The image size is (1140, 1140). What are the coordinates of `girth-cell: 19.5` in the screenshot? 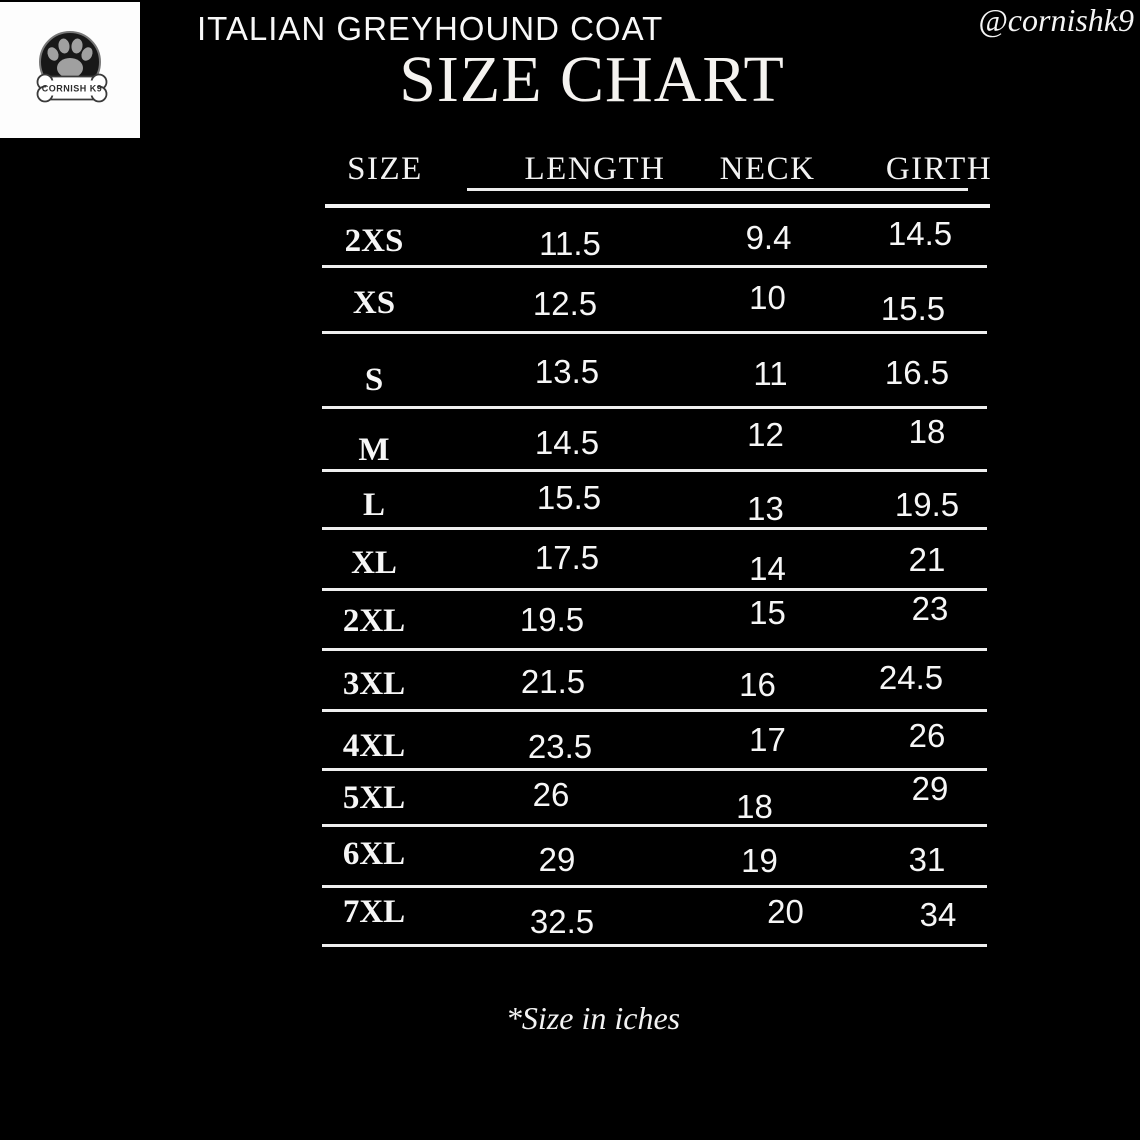 It's located at (927, 504).